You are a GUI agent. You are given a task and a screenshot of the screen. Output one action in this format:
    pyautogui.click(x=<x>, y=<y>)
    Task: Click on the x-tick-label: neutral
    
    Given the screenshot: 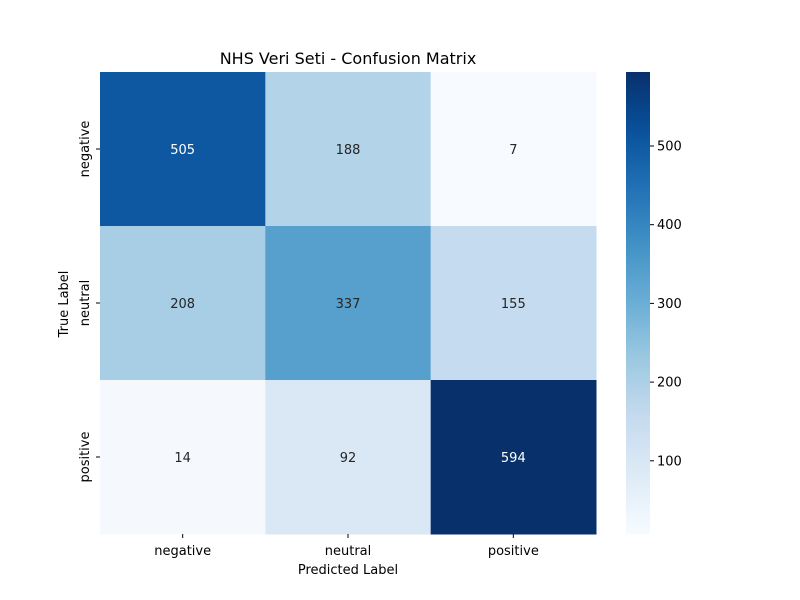 What is the action you would take?
    pyautogui.click(x=348, y=551)
    